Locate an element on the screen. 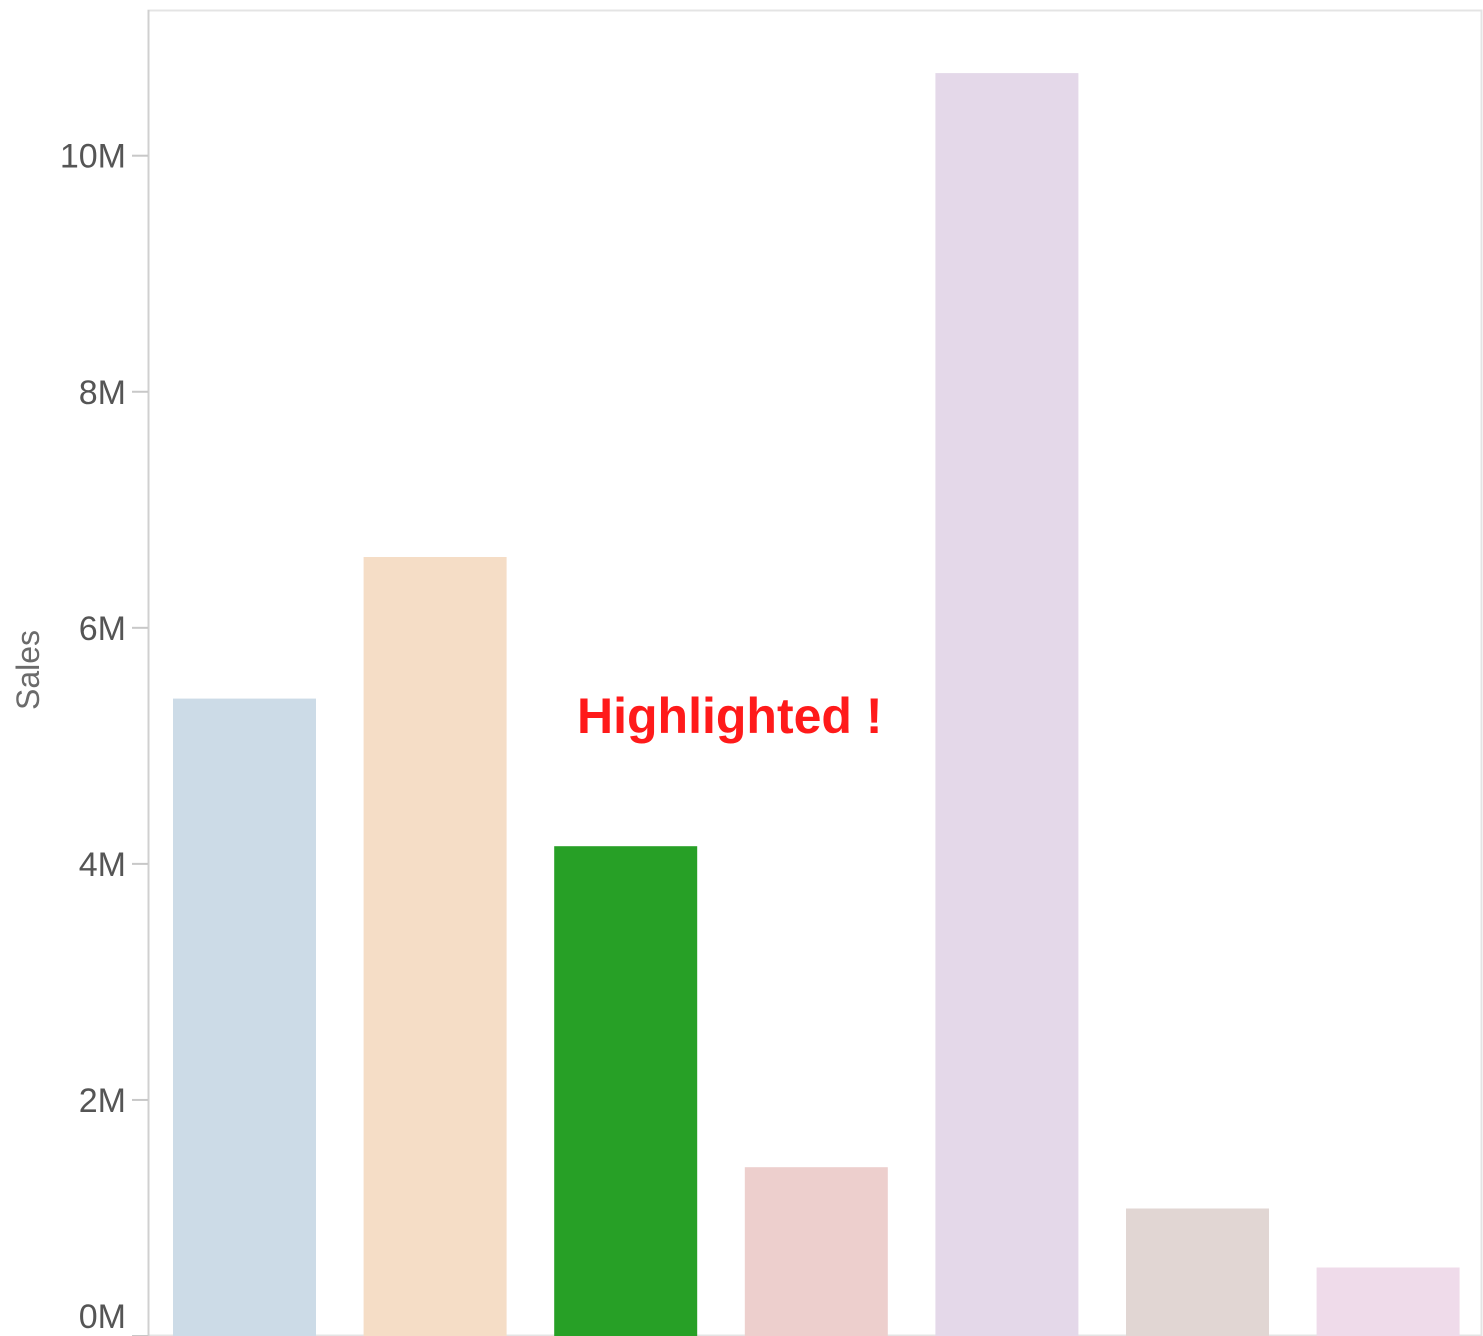 The height and width of the screenshot is (1336, 1483). bar-highlighted is located at coordinates (626, 1091).